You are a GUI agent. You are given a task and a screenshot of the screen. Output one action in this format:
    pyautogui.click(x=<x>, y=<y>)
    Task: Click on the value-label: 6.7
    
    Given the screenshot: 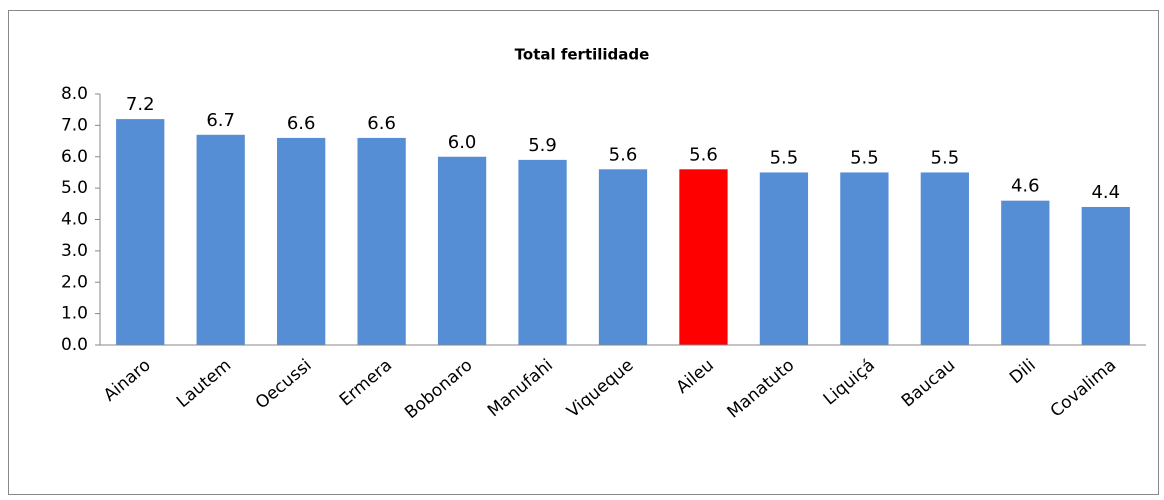 What is the action you would take?
    pyautogui.click(x=220, y=120)
    